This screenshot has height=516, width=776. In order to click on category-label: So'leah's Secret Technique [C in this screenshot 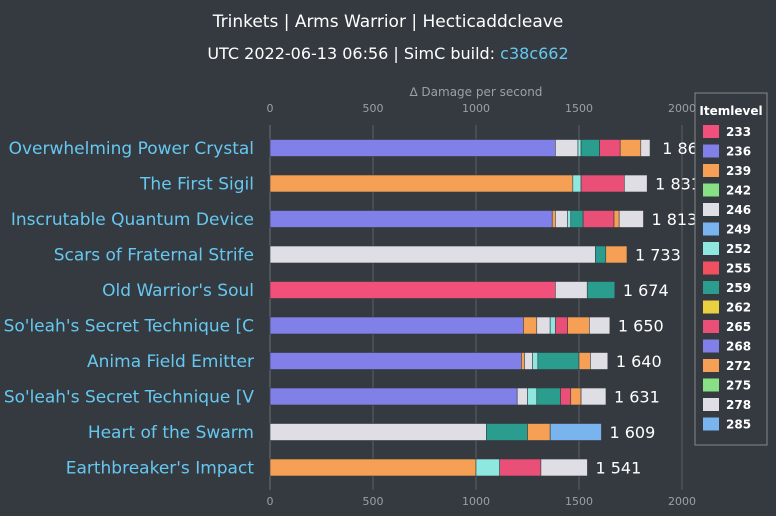, I will do `click(129, 327)`.